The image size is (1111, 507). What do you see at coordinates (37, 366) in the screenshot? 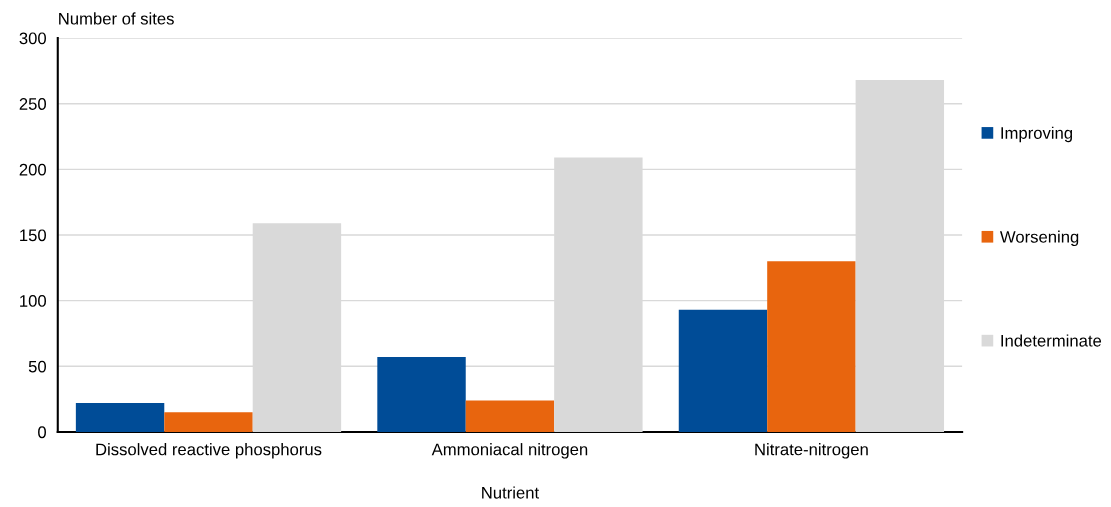
I see `y-tick-label: 50` at bounding box center [37, 366].